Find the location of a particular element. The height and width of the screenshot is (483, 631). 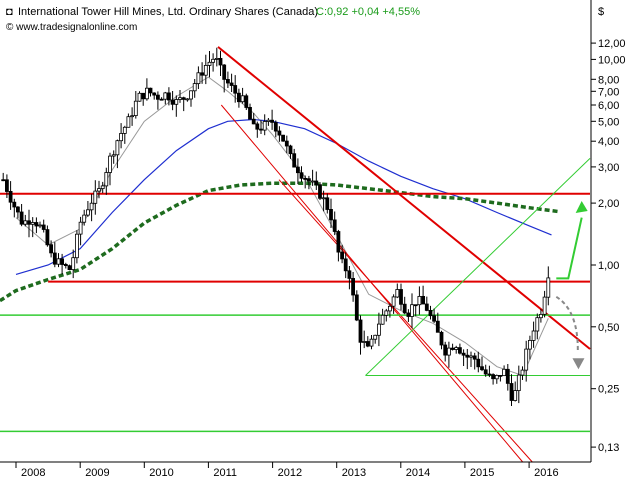

x-tick-label: 2016 is located at coordinates (546, 472).